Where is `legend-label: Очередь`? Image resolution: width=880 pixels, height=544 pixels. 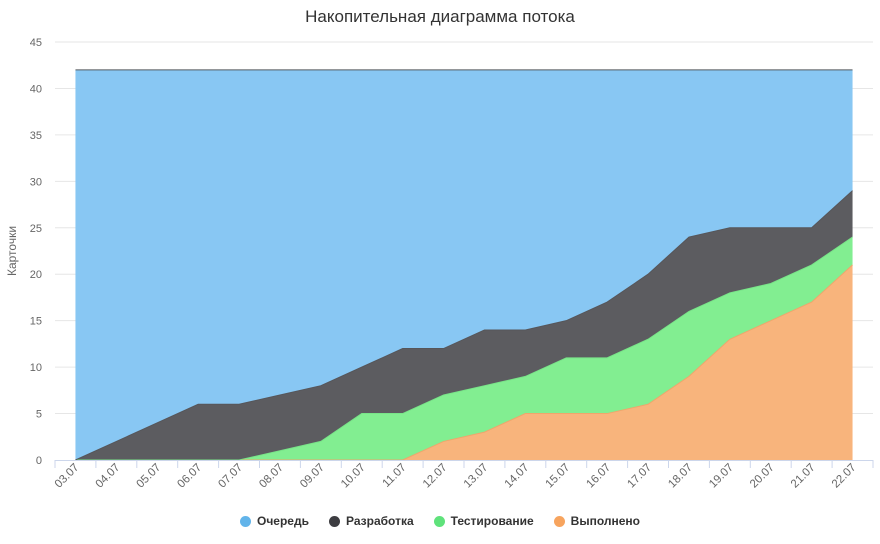 legend-label: Очередь is located at coordinates (283, 521).